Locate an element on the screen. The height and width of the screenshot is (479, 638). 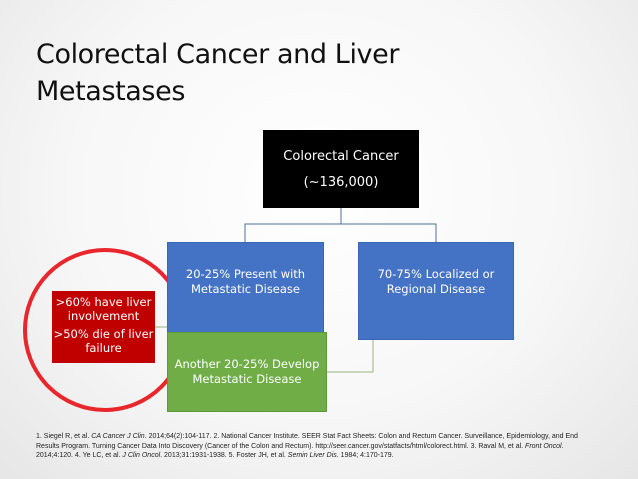
liver-involvement-text: >60% have liver involvement is located at coordinates (103, 309).